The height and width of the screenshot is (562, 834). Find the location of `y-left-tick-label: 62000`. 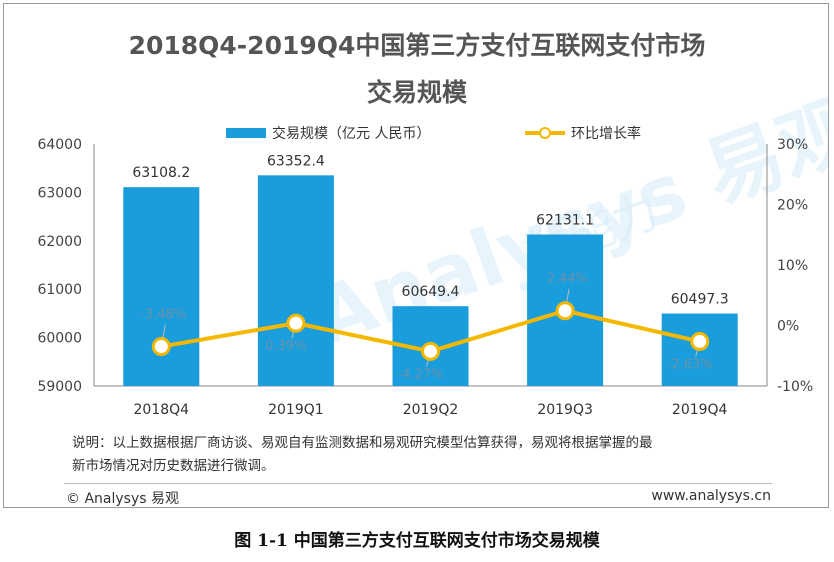

y-left-tick-label: 62000 is located at coordinates (59, 242).